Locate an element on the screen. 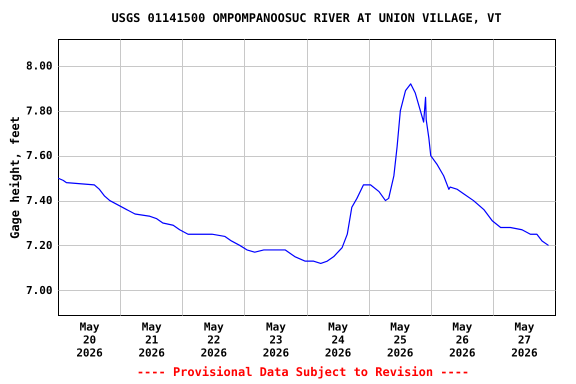 This screenshot has width=576, height=384. x-tick-label: May 27 2026 is located at coordinates (524, 340).